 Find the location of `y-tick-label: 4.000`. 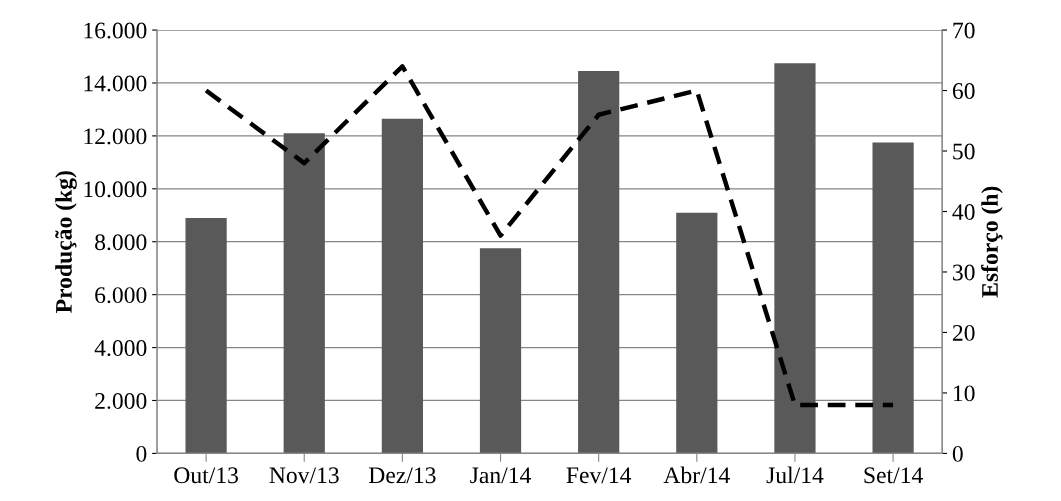

y-tick-label: 4.000 is located at coordinates (120, 348).